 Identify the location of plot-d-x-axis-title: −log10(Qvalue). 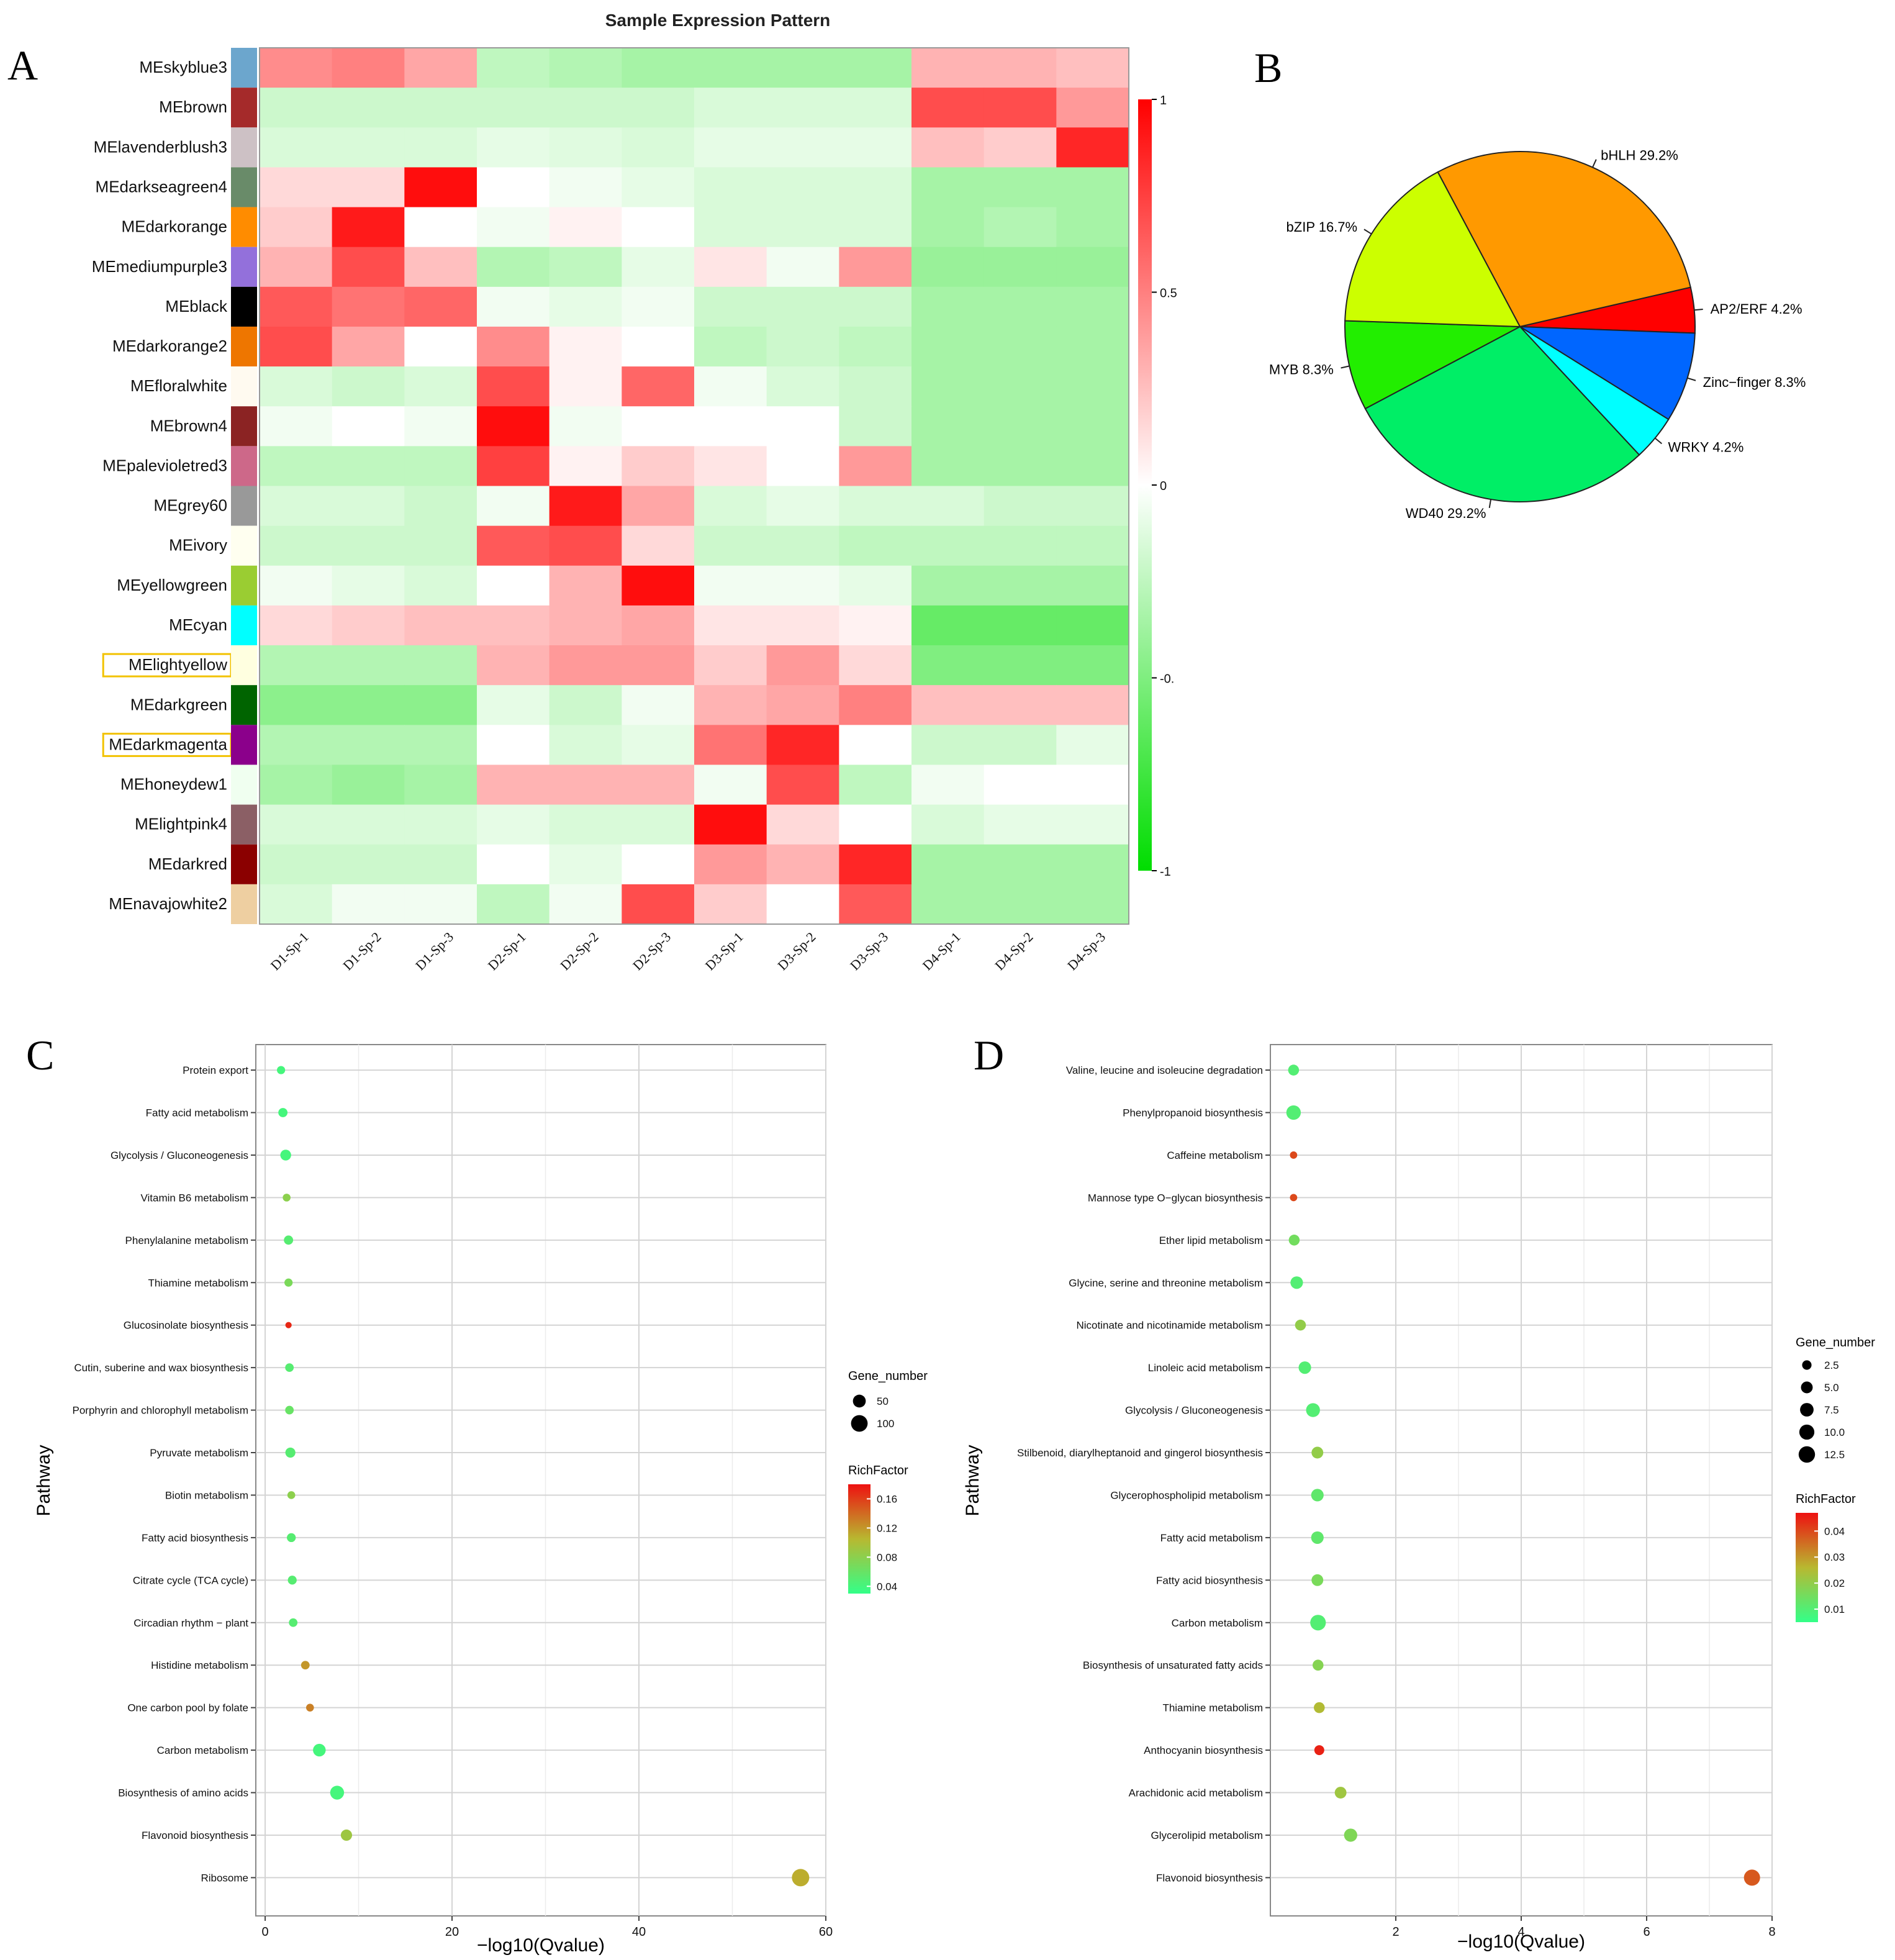
(1521, 1941).